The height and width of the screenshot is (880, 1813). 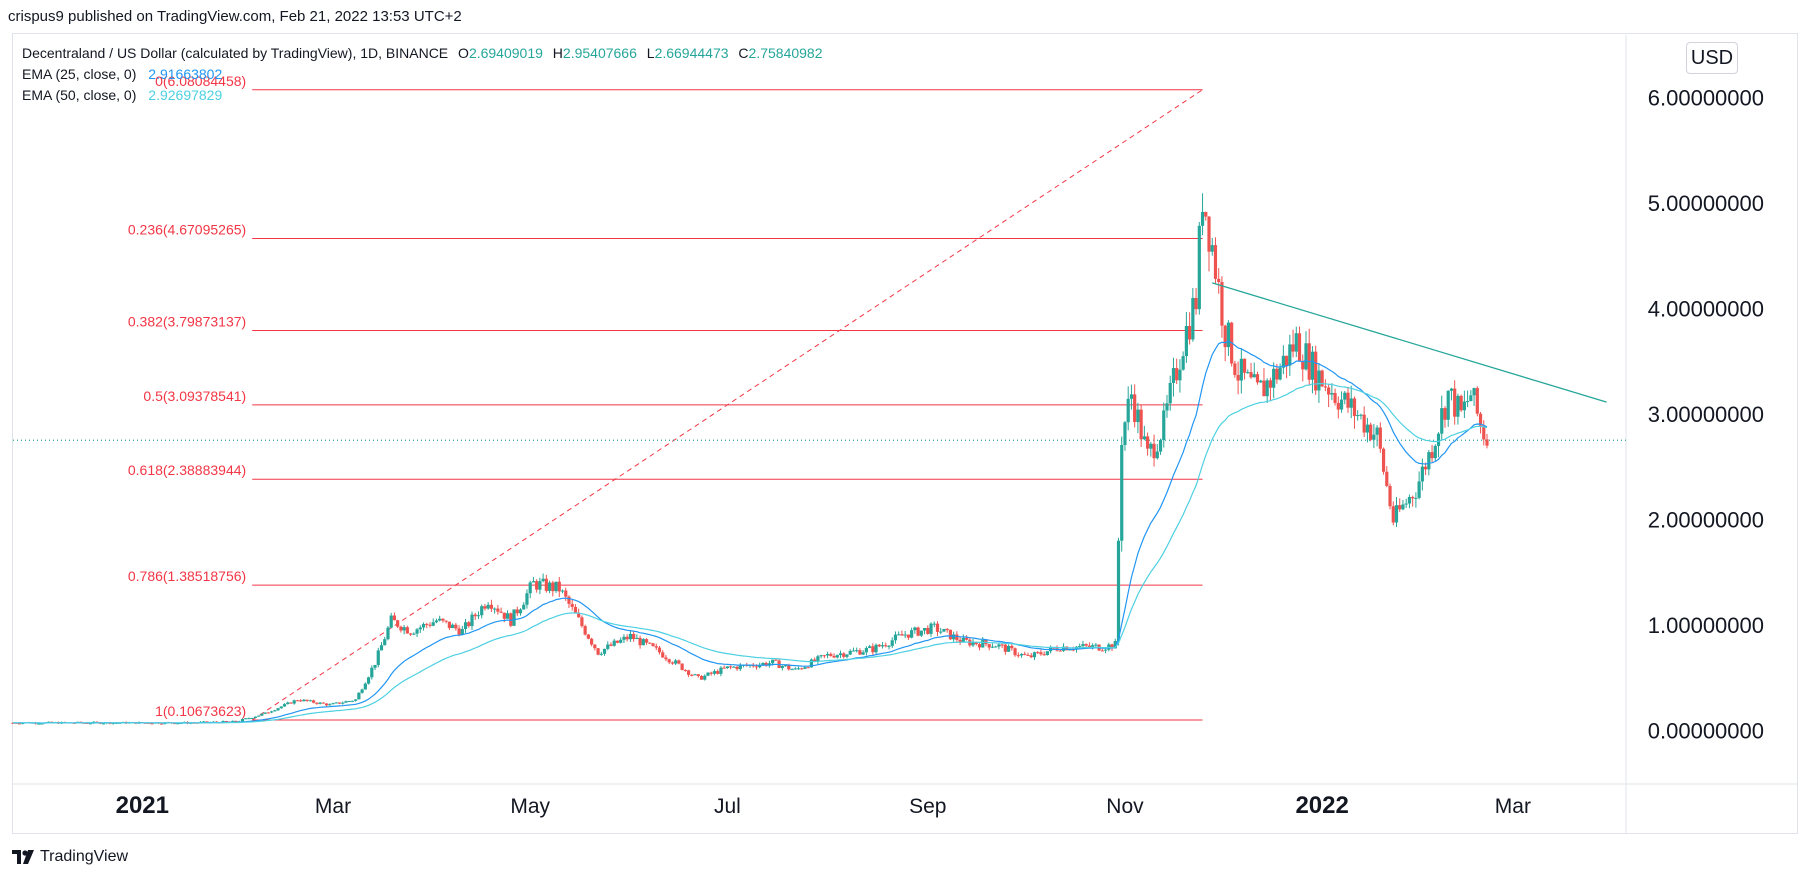 What do you see at coordinates (333, 806) in the screenshot?
I see `time-axis-tick-label: Mar` at bounding box center [333, 806].